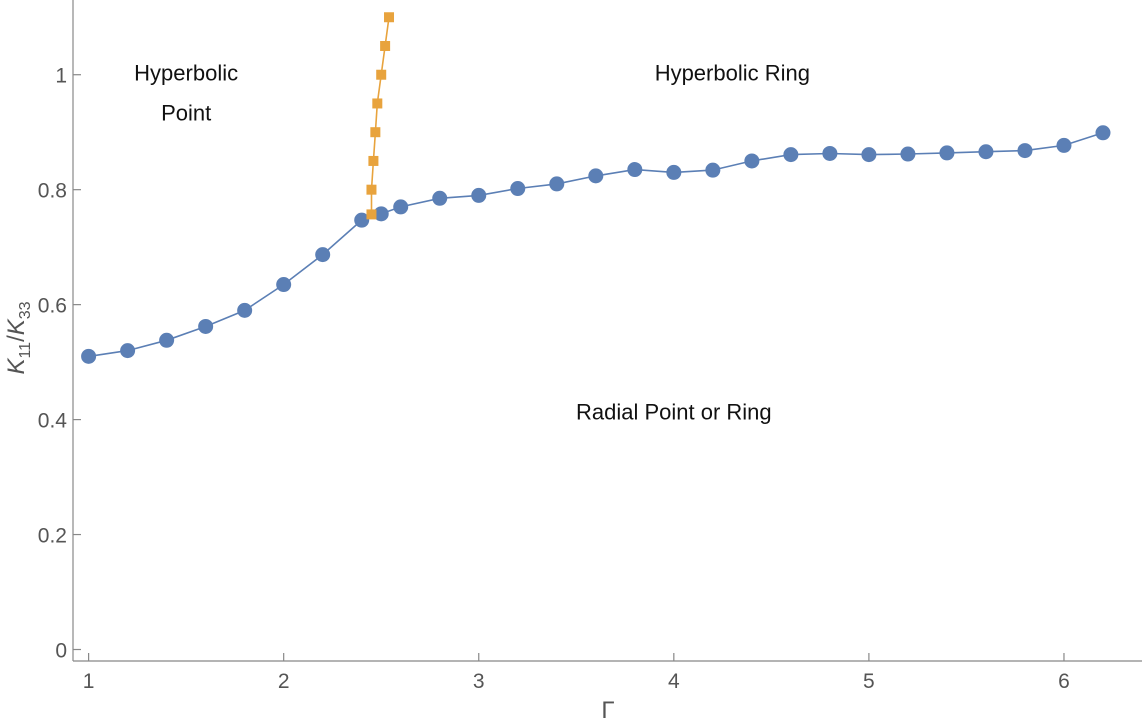 This screenshot has width=1145, height=727. What do you see at coordinates (89, 681) in the screenshot?
I see `x-tick-label: 1` at bounding box center [89, 681].